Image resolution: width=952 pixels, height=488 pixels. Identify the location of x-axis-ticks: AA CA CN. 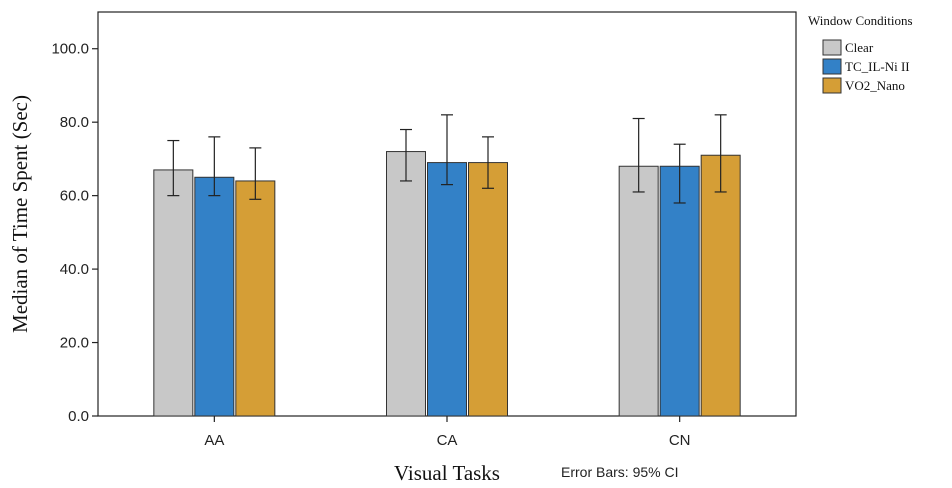
(447, 432).